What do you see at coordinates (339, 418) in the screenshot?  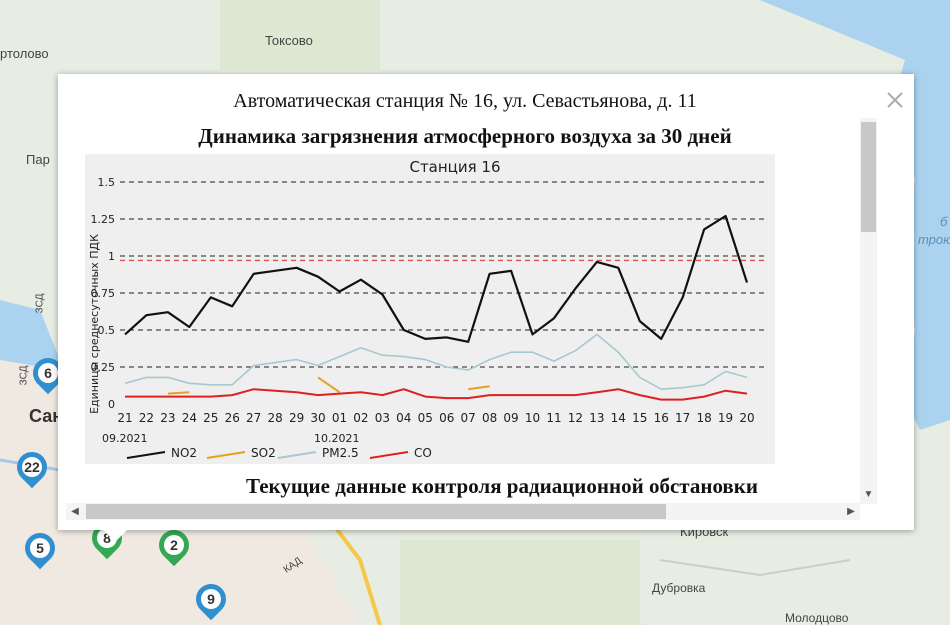 I see `x-tick-label: 01` at bounding box center [339, 418].